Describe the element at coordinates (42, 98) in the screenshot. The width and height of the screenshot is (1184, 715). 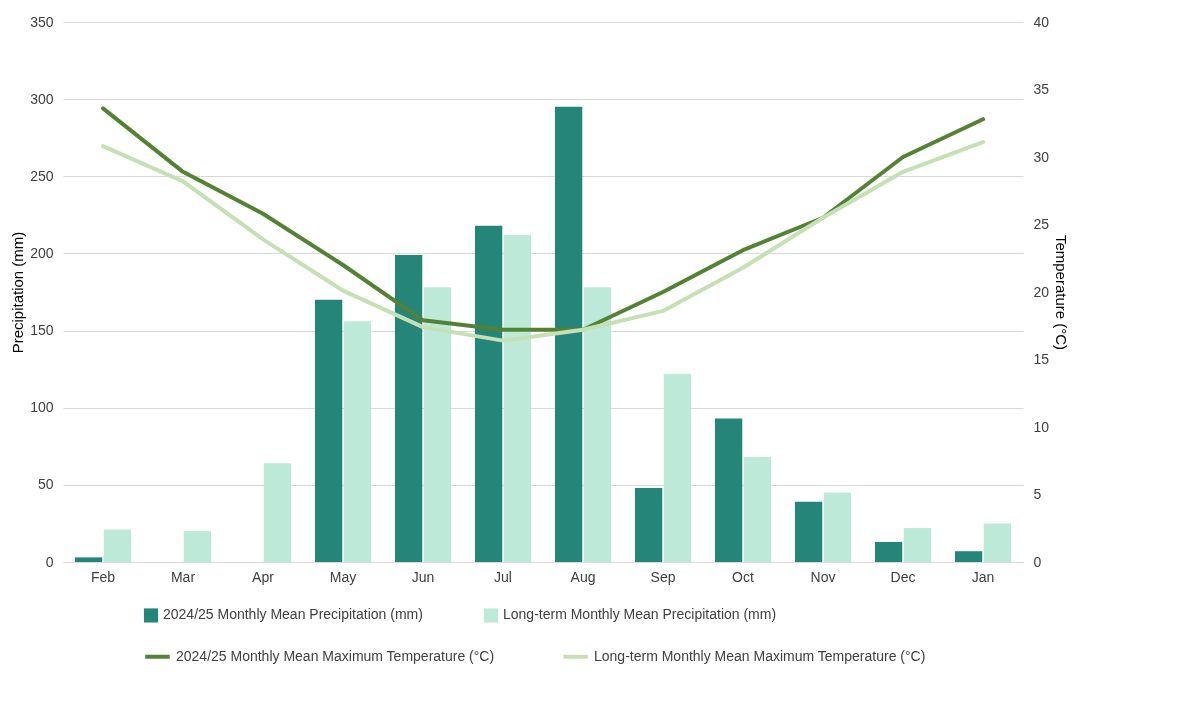
I see `y-tick-label: 300` at that location.